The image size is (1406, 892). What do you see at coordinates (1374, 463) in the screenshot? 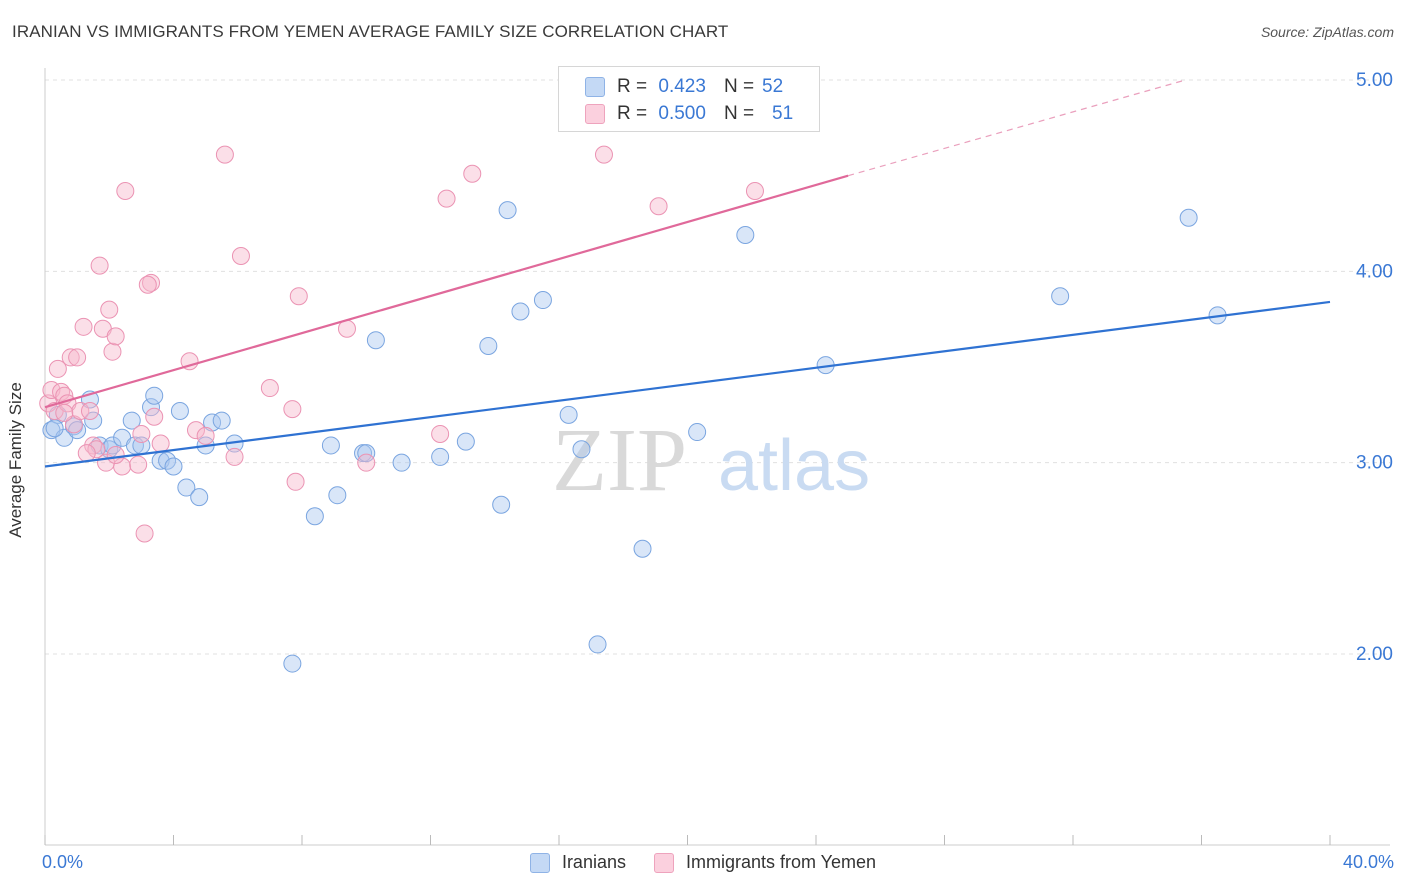
I see `y-tick-label: 3.00` at bounding box center [1374, 463].